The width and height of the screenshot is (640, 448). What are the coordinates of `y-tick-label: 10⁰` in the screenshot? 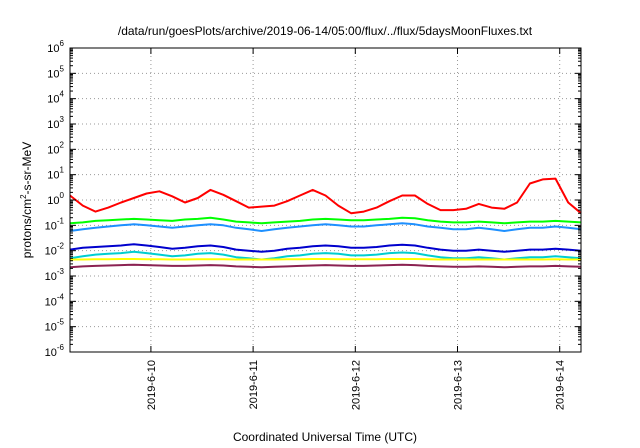 It's located at (55, 199).